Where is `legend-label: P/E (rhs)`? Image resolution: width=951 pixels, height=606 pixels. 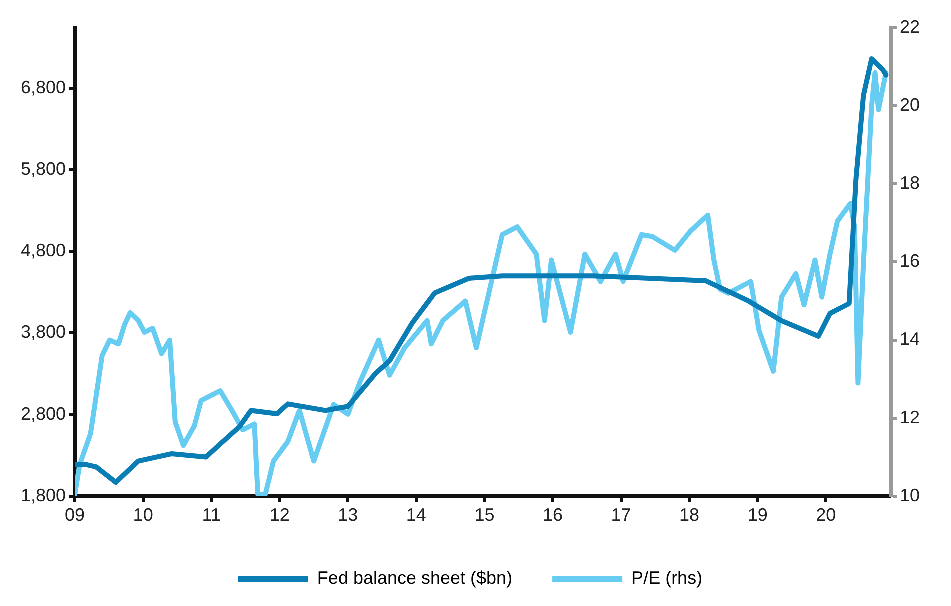
legend-label: P/E (rhs) is located at coordinates (667, 578).